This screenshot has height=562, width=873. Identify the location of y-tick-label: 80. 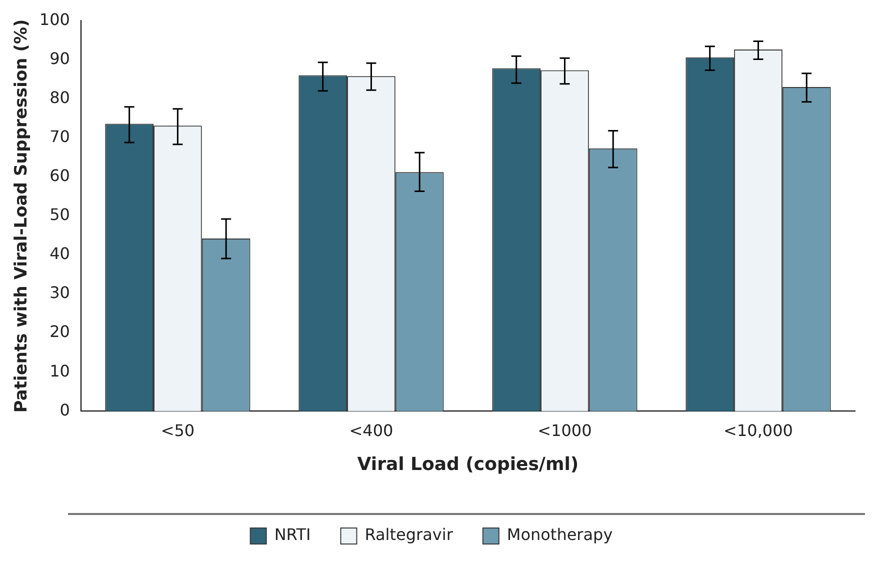
(60, 97).